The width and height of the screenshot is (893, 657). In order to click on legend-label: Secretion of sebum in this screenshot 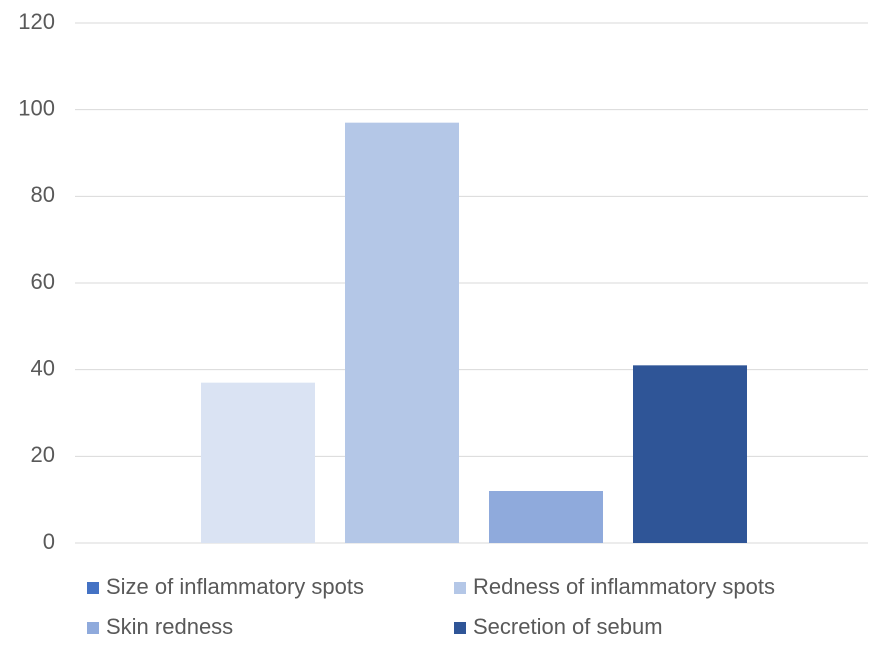, I will do `click(568, 626)`.